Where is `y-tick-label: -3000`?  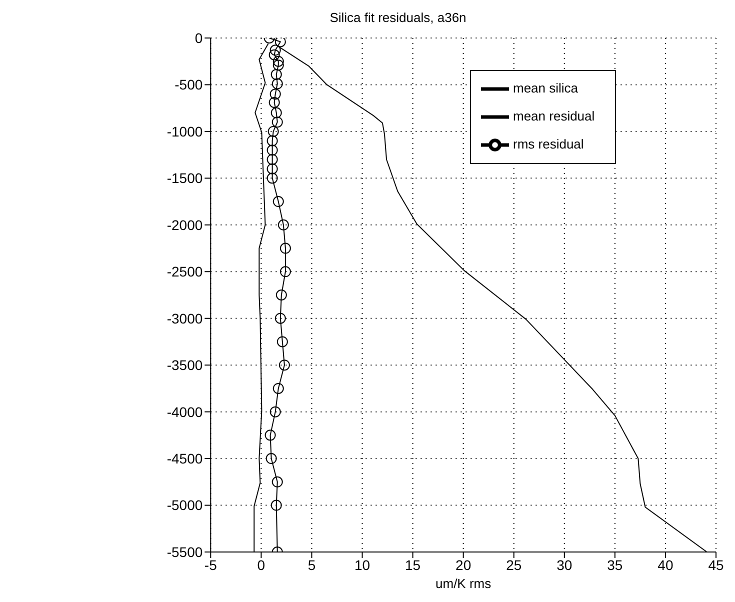 y-tick-label: -3000 is located at coordinates (184, 318).